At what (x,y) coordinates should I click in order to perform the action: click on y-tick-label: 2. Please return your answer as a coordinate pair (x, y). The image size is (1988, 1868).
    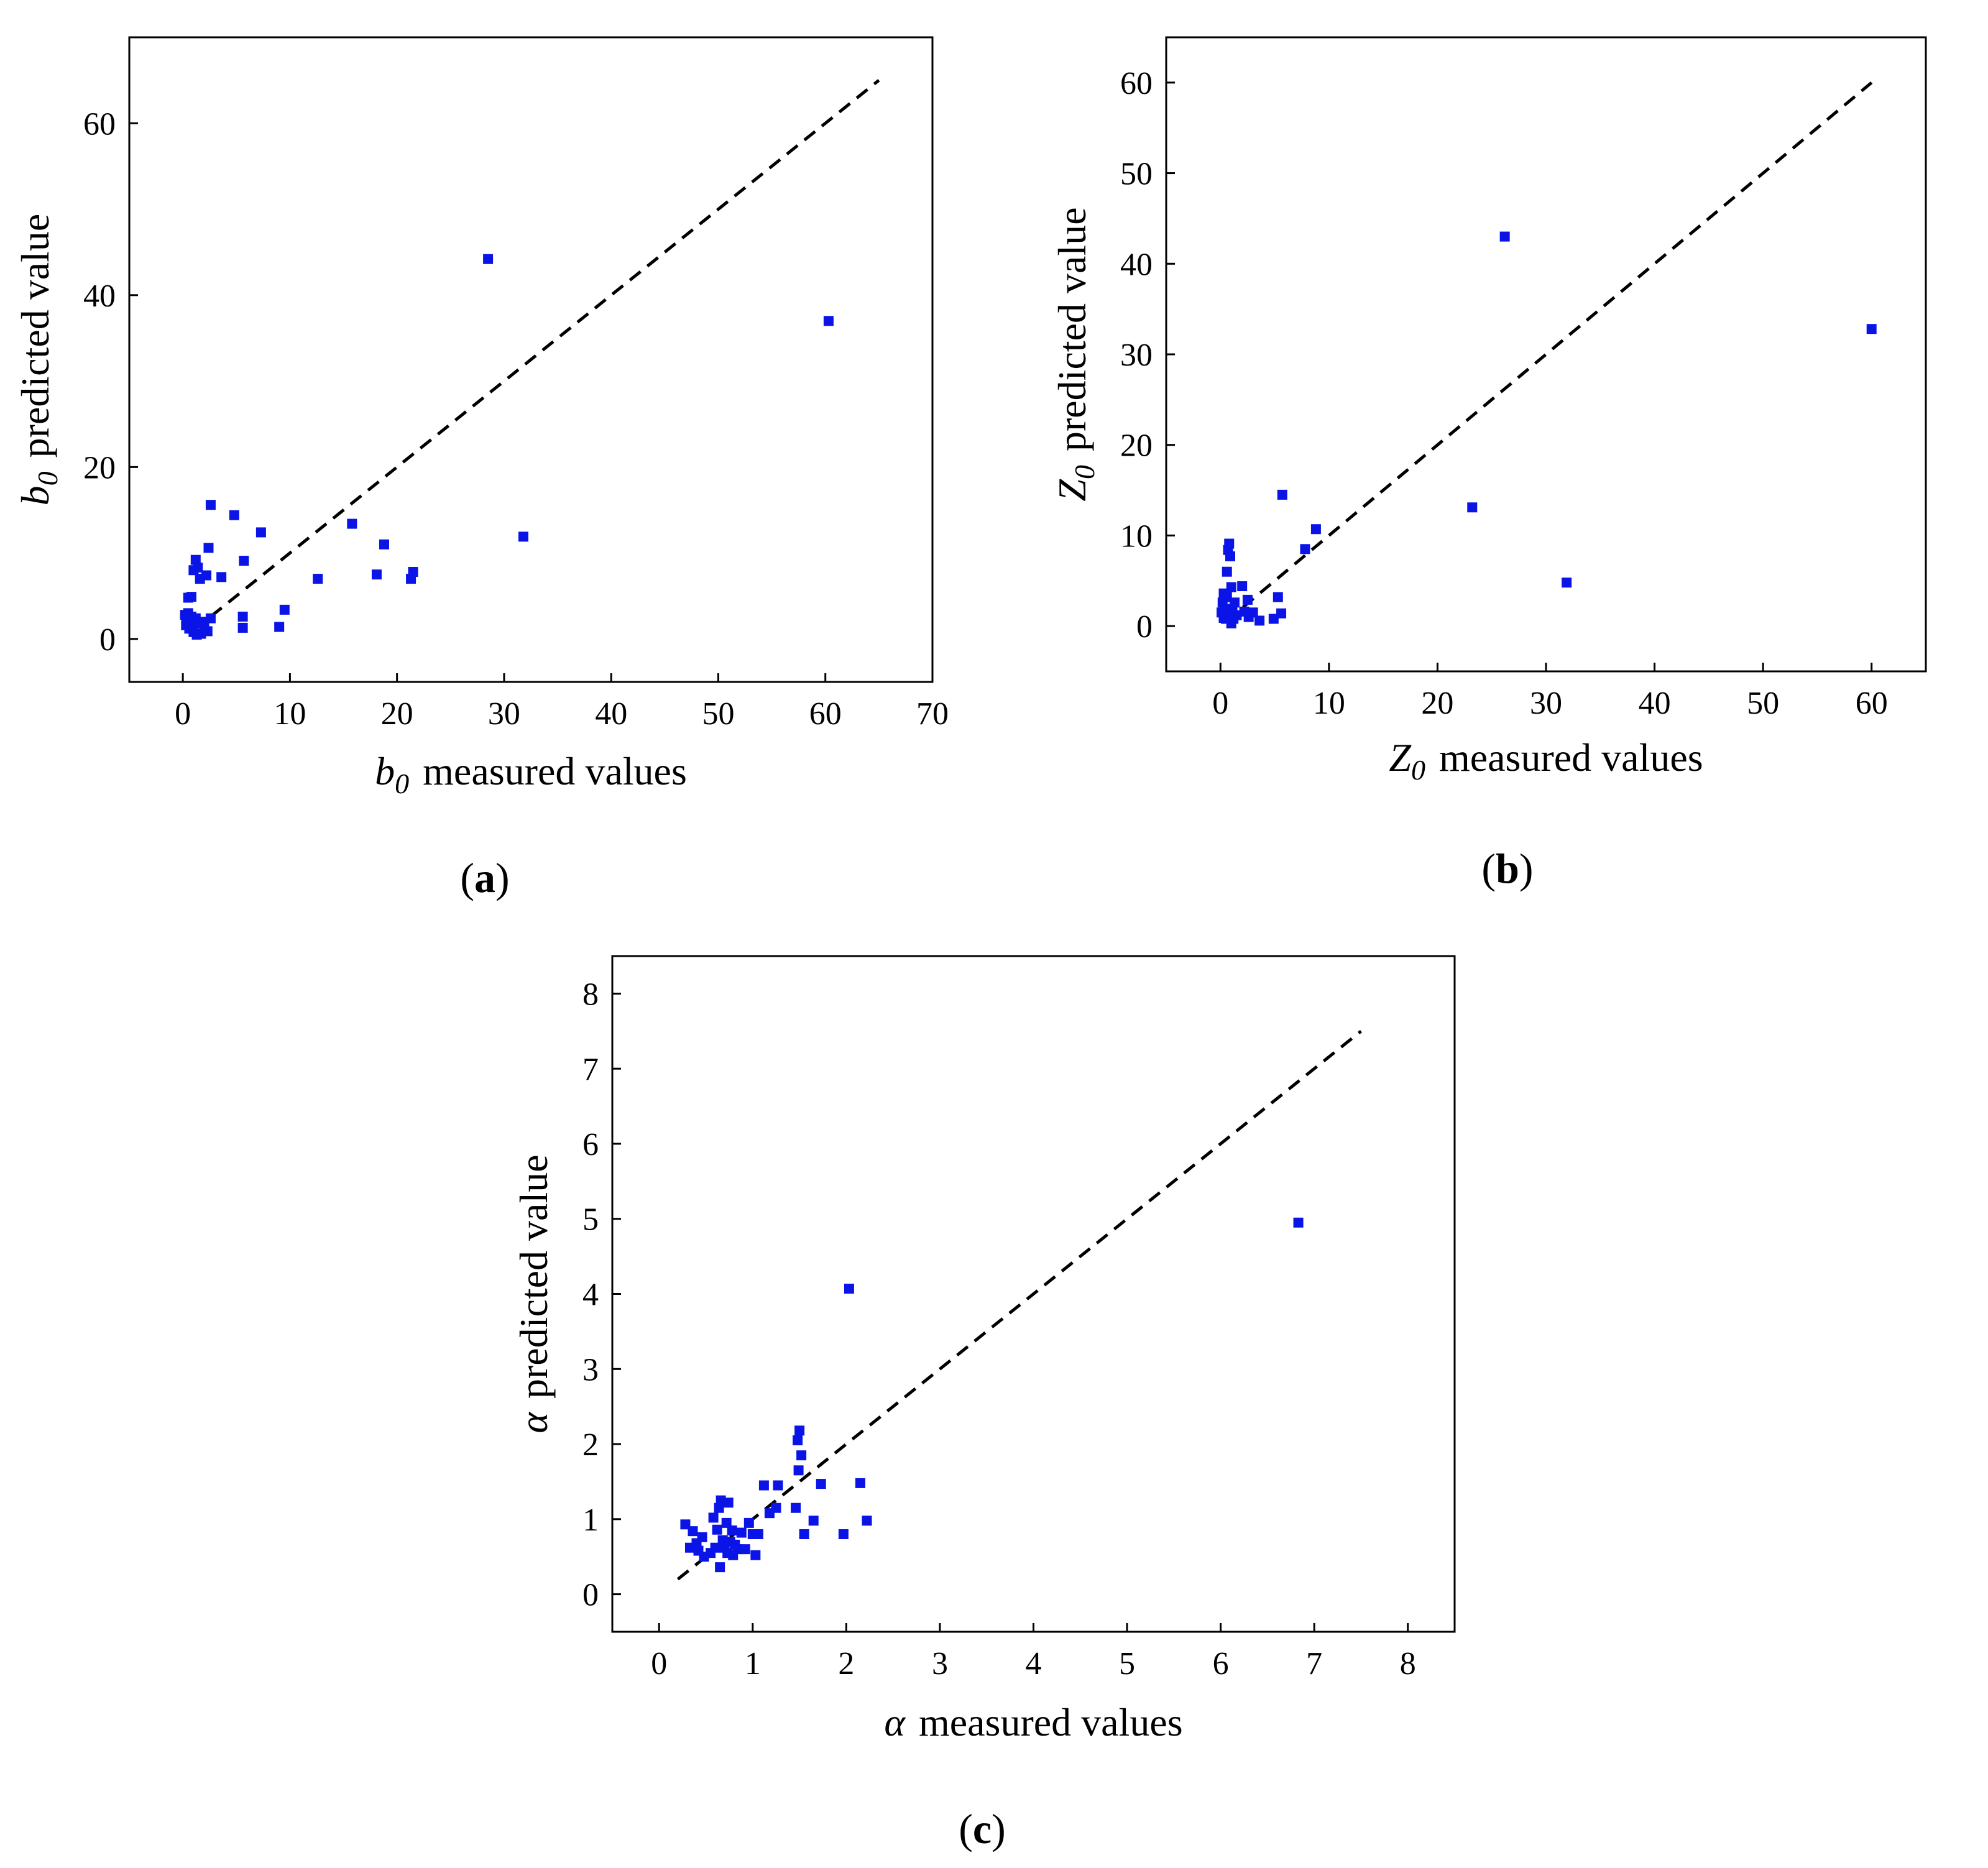
    Looking at the image, I should click on (590, 1445).